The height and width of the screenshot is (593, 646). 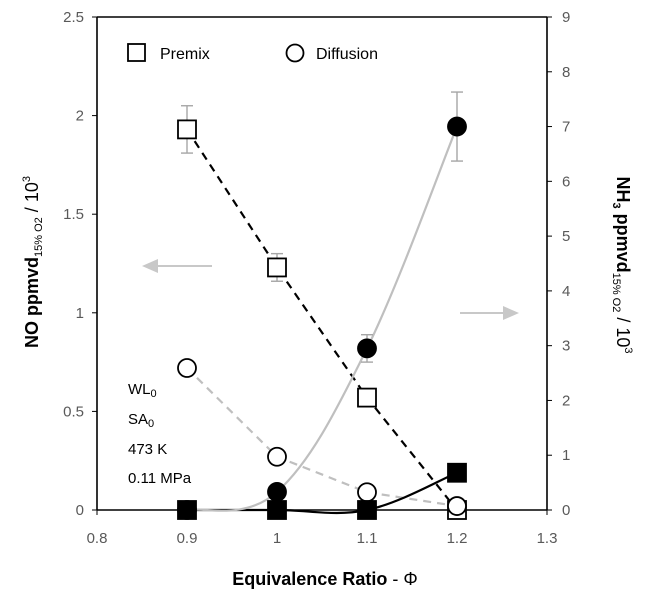 I want to click on y-right-tick-label: 4, so click(x=566, y=291).